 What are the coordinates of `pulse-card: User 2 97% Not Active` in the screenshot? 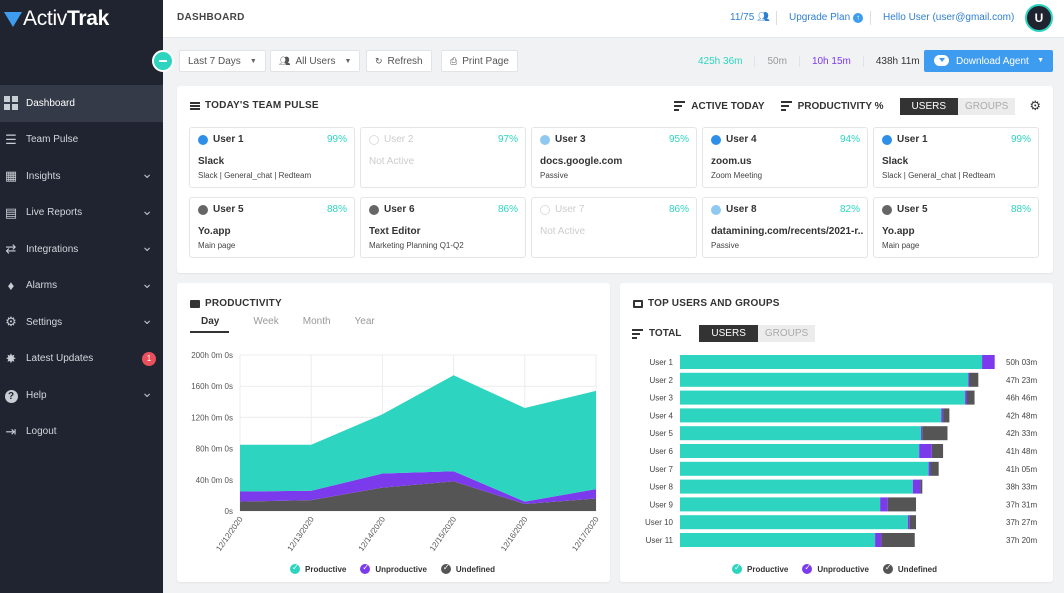 It's located at (443, 157).